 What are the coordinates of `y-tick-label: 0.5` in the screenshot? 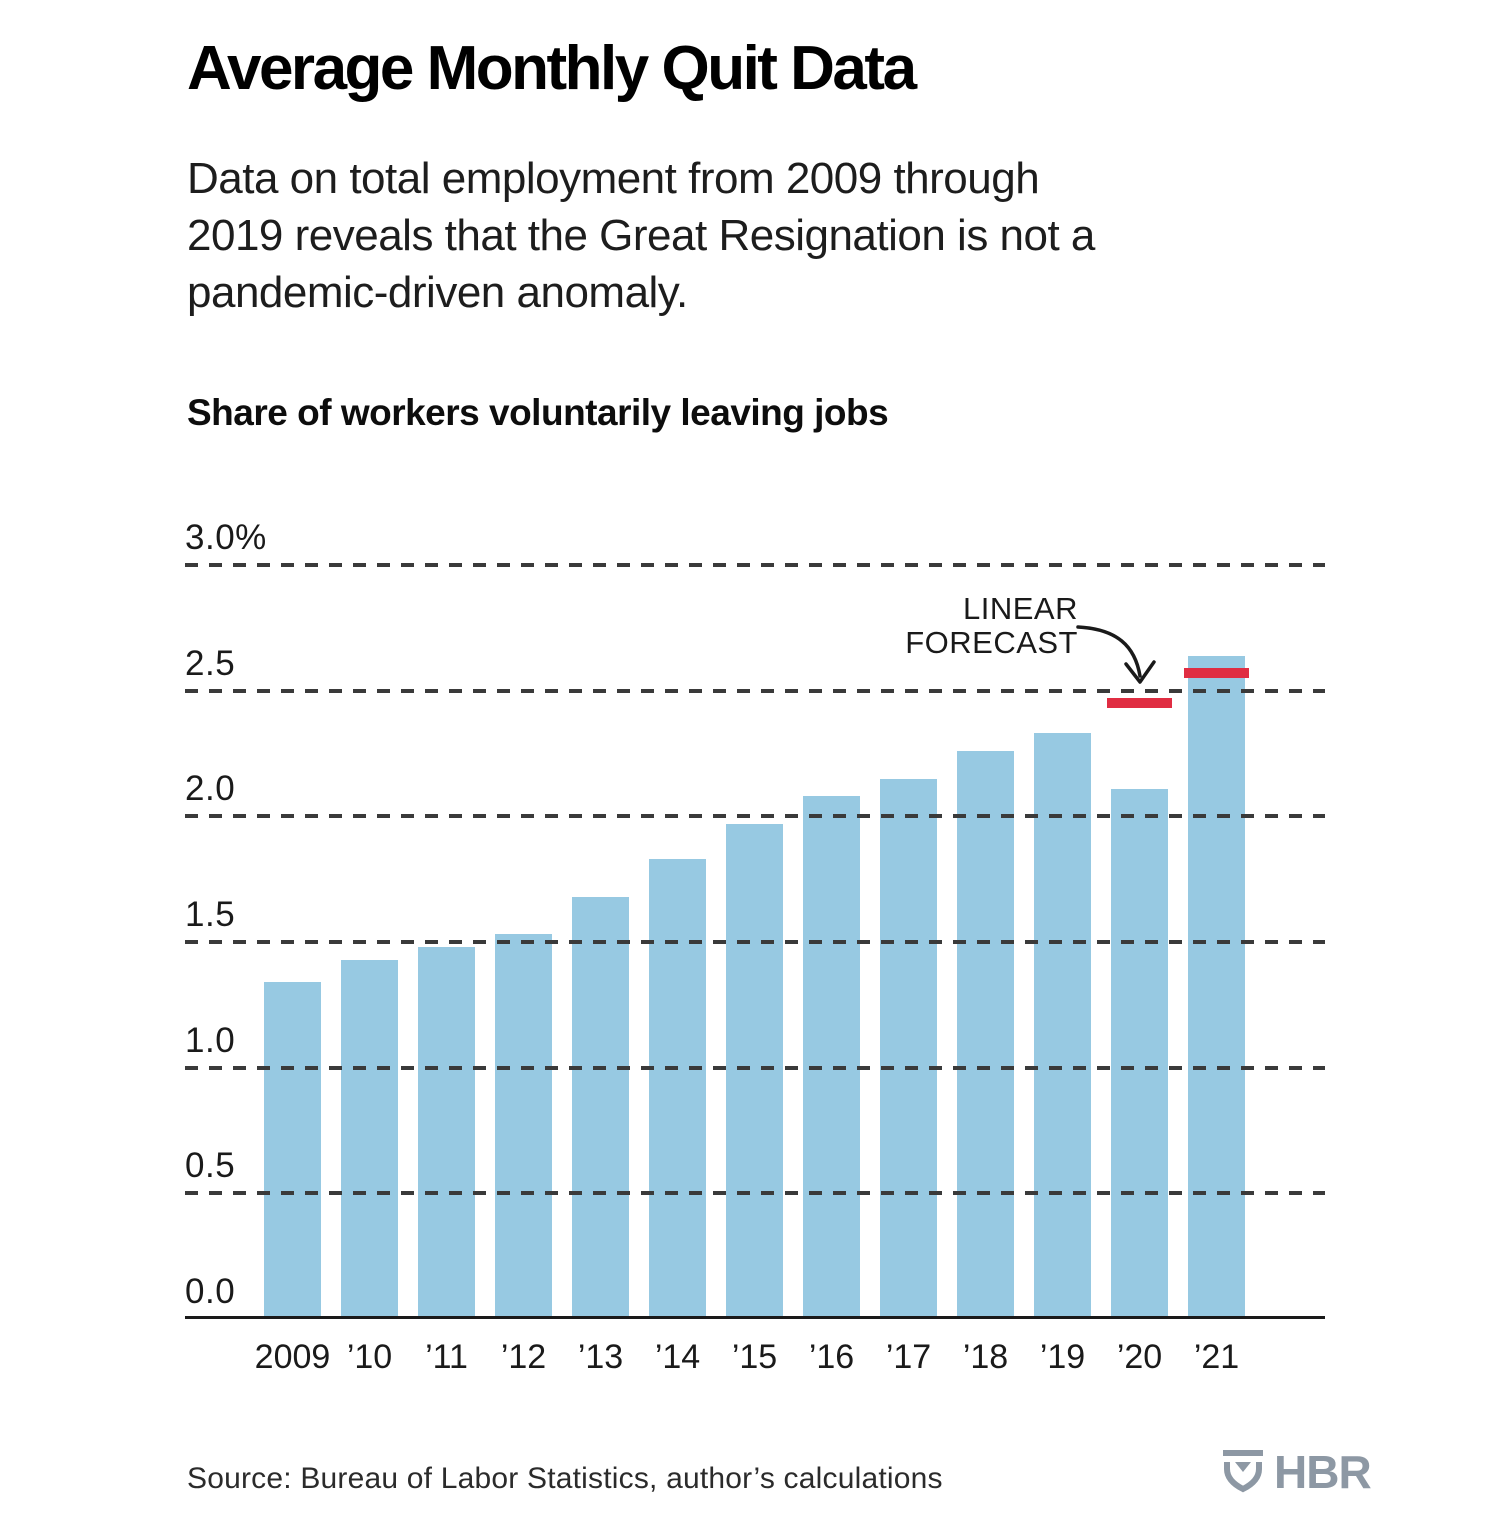 It's located at (210, 1166).